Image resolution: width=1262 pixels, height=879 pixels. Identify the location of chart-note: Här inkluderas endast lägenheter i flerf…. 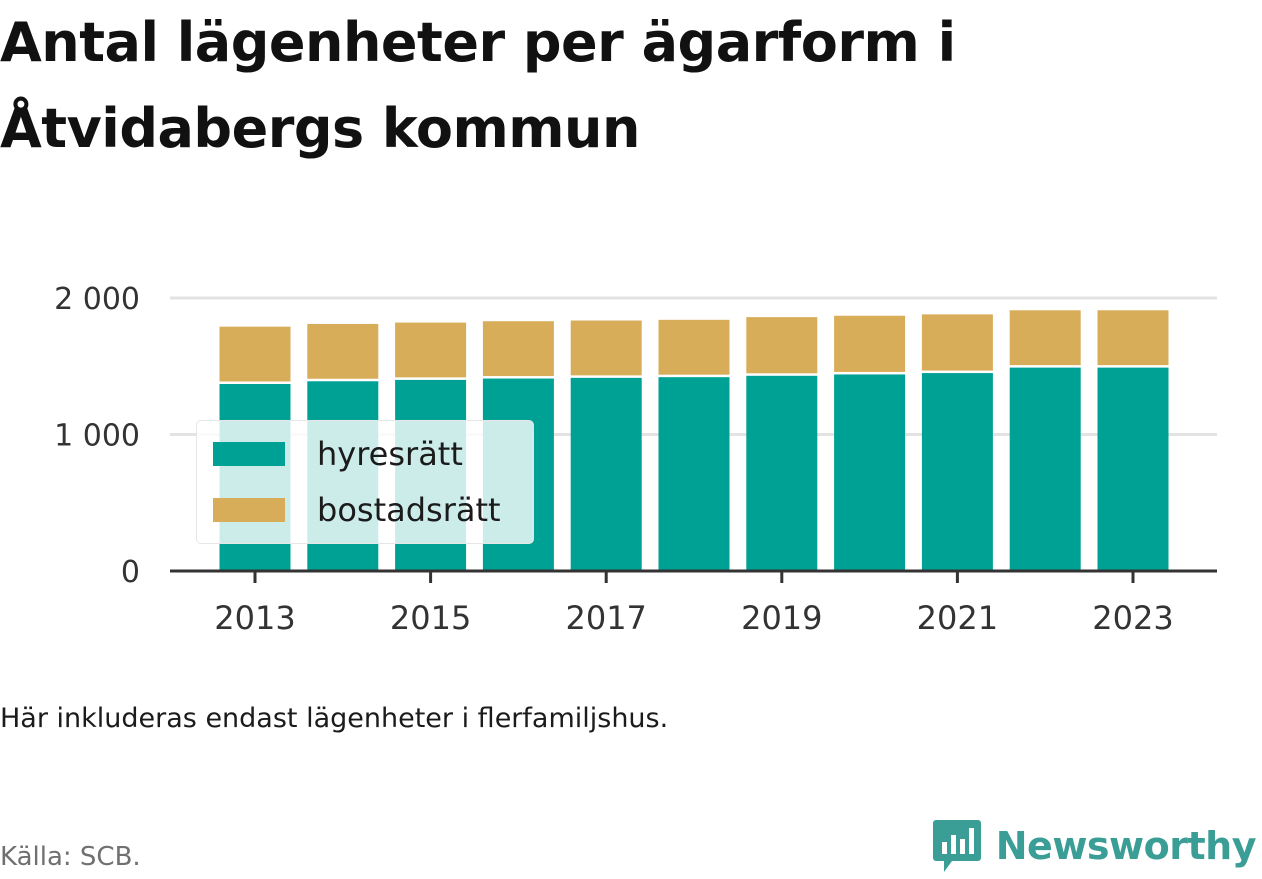
(334, 718).